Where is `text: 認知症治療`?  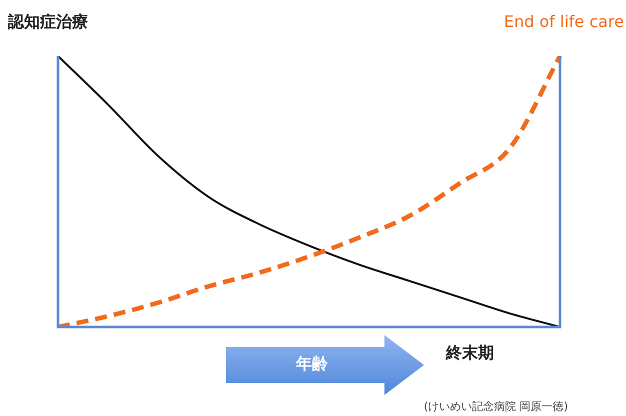
text: 認知症治療 is located at coordinates (48, 22).